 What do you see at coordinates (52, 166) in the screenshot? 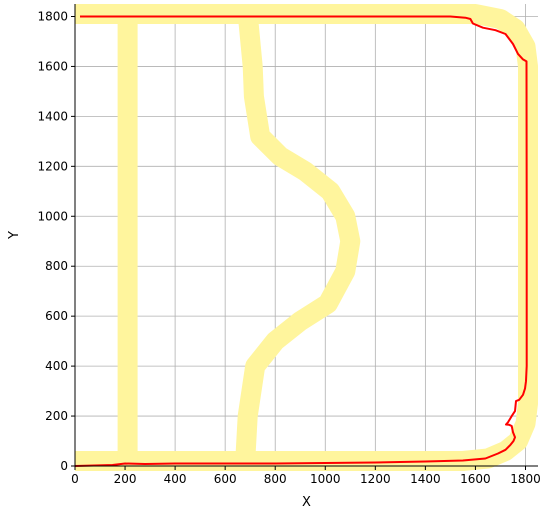
I see `y-tick-label-6: 1200` at bounding box center [52, 166].